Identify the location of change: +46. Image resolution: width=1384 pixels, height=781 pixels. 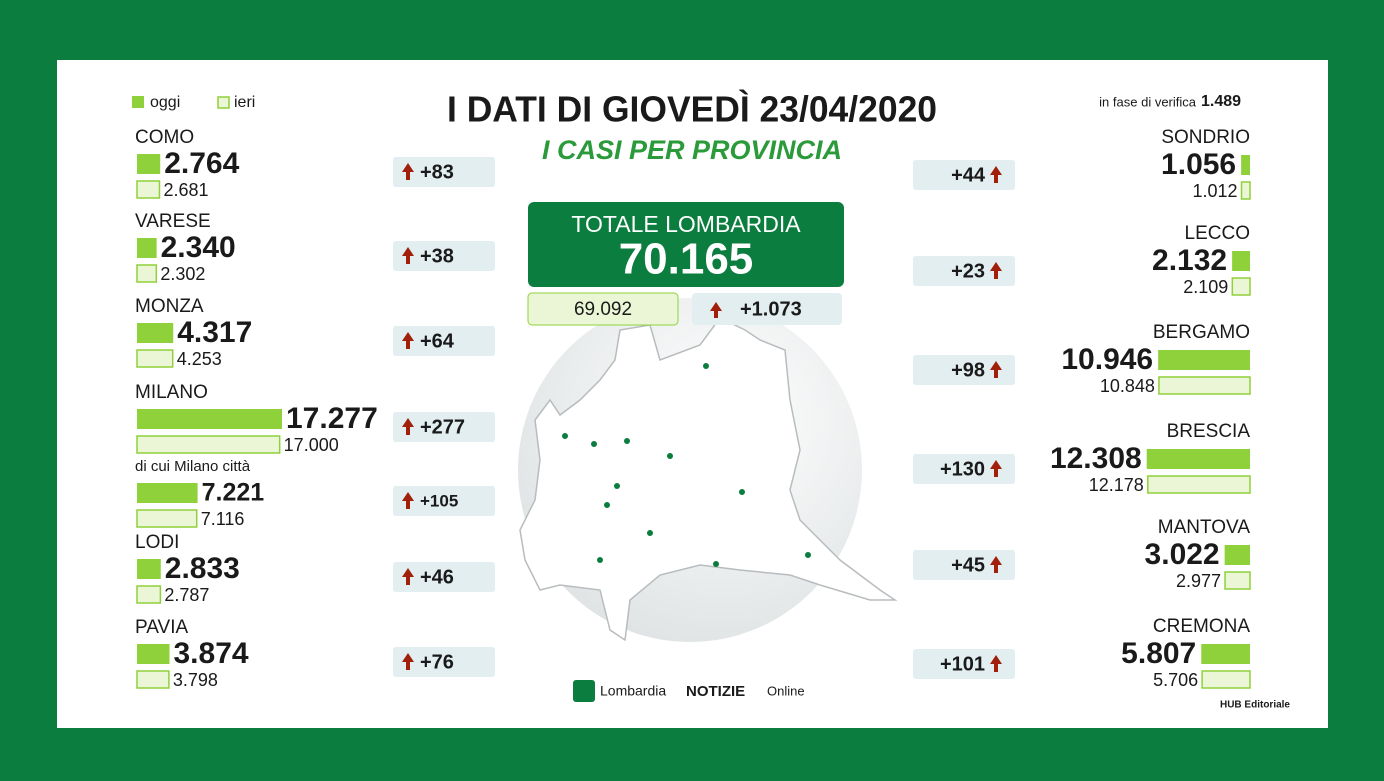
(437, 577).